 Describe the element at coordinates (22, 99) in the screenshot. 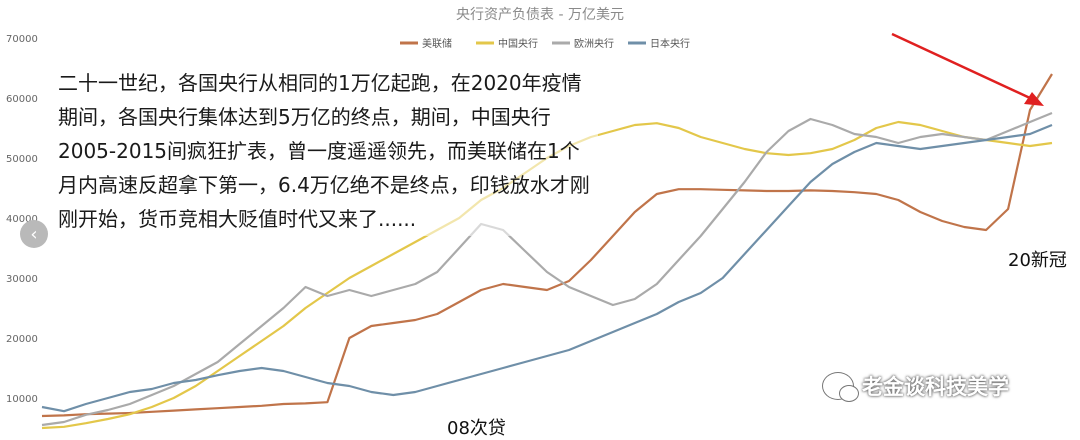

I see `y-tick-label: 60000` at that location.